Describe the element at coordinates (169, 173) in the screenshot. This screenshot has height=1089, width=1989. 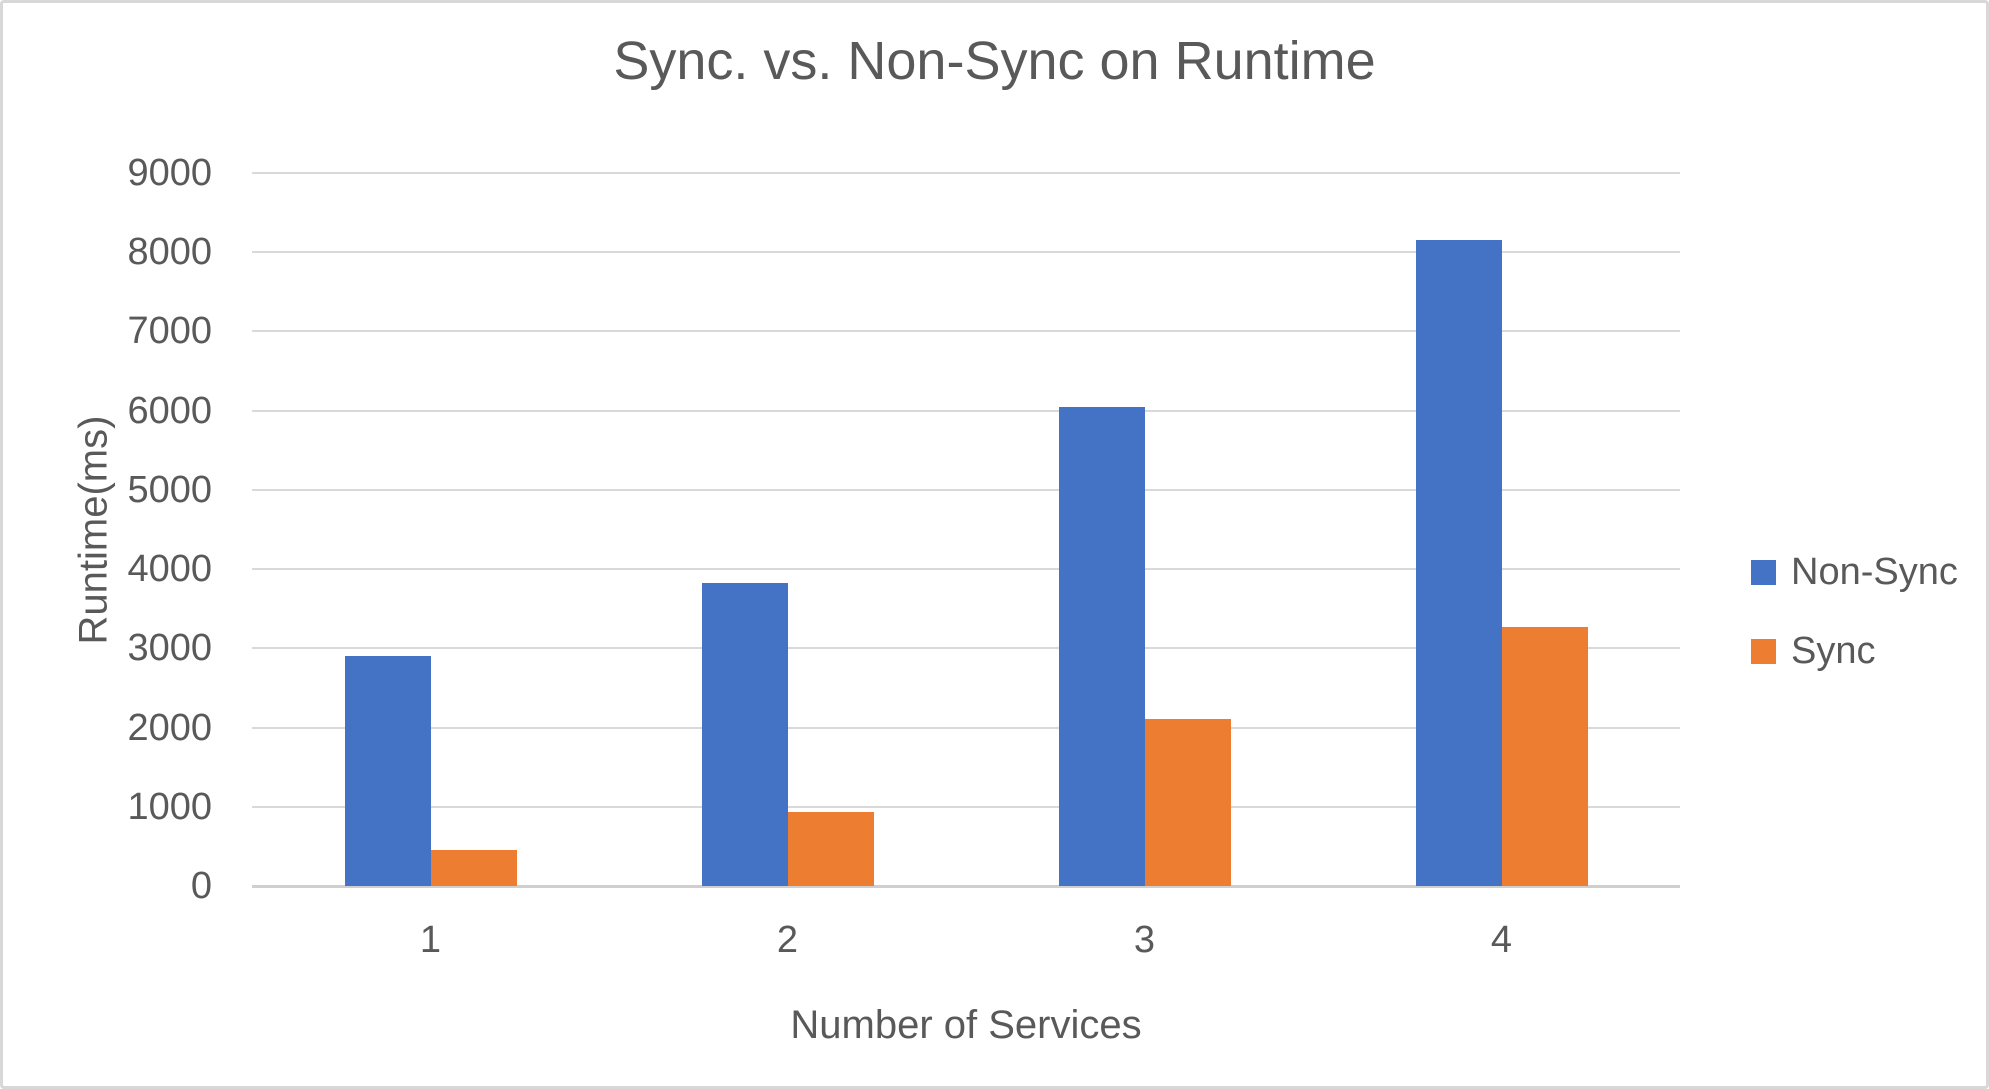
I see `y-tick-label: 9000` at that location.